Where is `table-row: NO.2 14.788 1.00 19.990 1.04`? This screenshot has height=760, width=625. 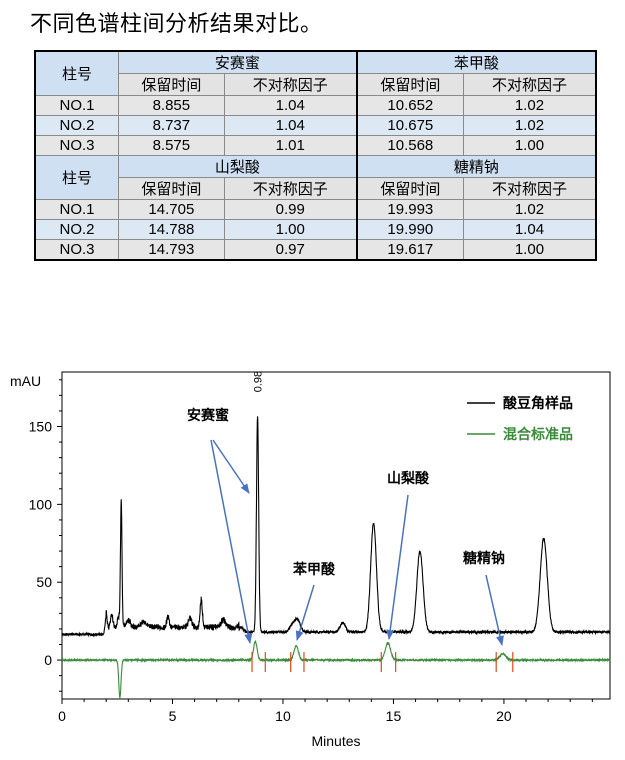 table-row: NO.2 14.788 1.00 19.990 1.04 is located at coordinates (315, 229).